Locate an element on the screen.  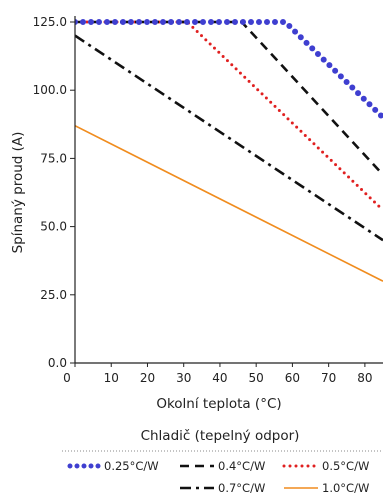
legend-item: 0.25°C/W is located at coordinates (113, 466).